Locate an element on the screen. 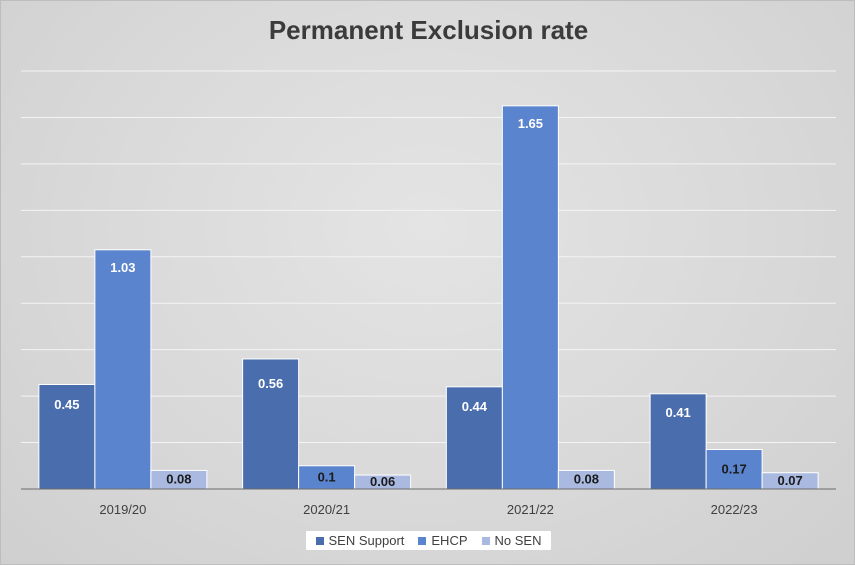 This screenshot has width=855, height=566. chart-title: Permanent Exclusion rate is located at coordinates (428, 30).